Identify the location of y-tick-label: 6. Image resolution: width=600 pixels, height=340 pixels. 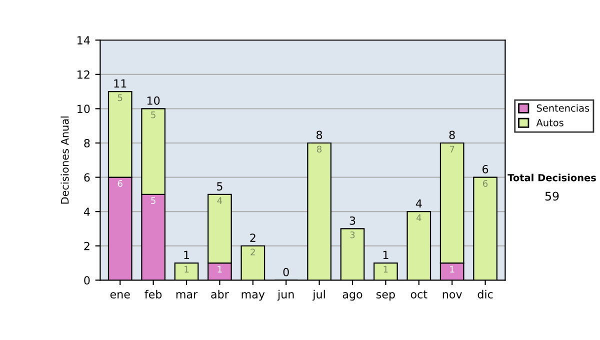
(87, 177).